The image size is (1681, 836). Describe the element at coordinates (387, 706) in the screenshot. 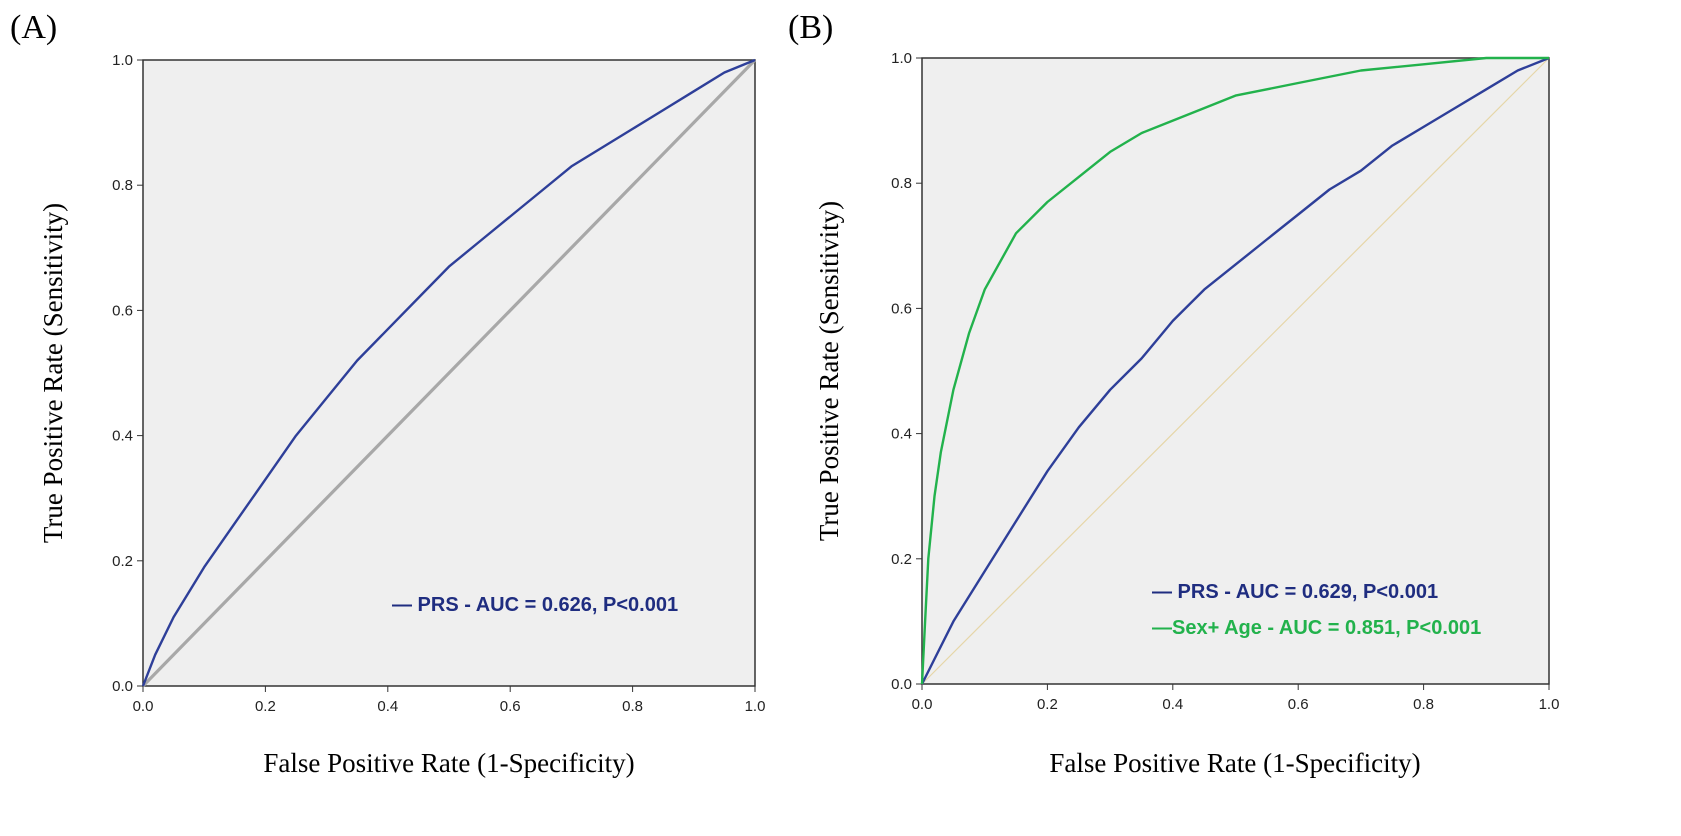

I see `panel-a-x-tick-label: 0.4` at that location.